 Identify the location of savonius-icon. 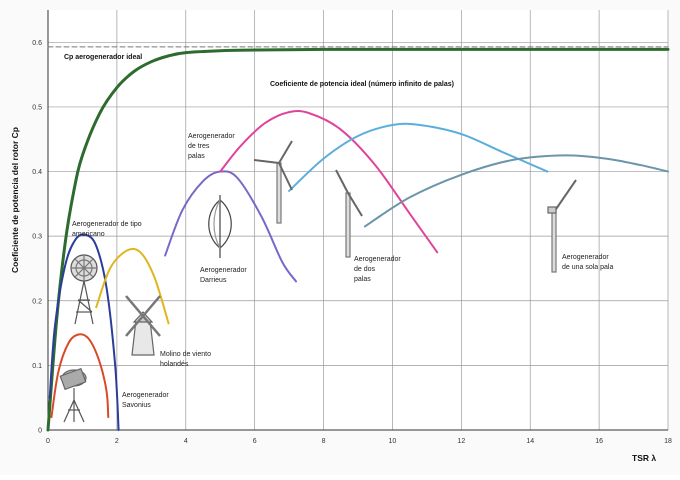
(73, 395).